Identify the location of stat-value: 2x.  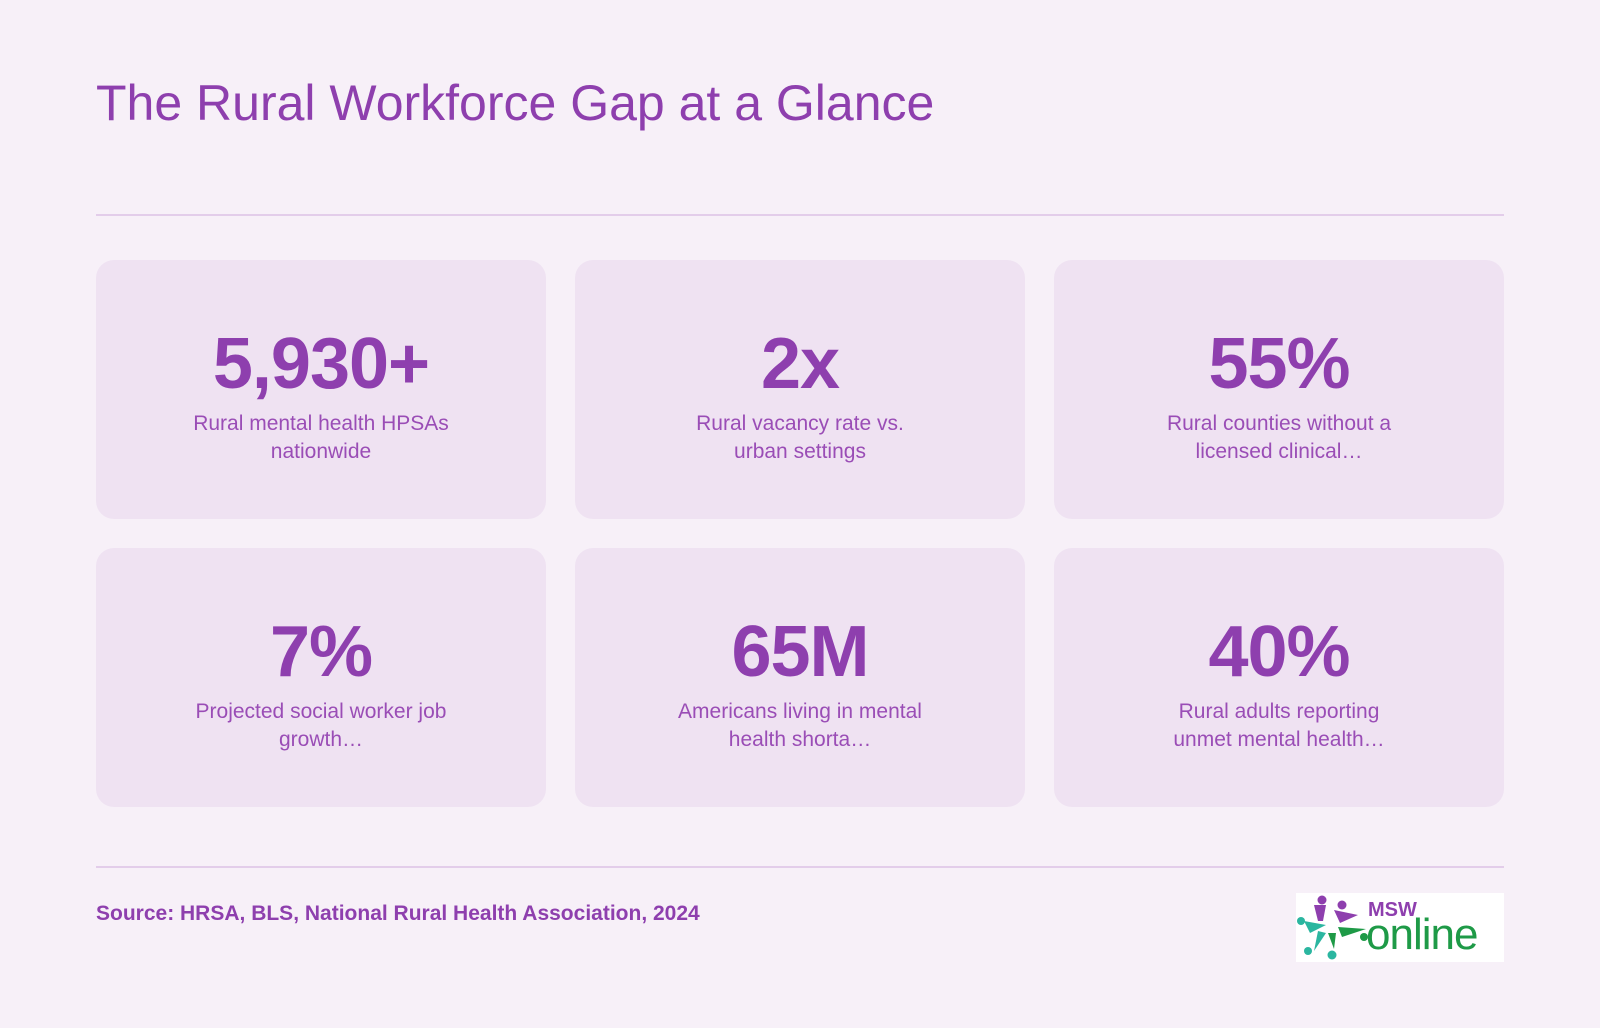
(800, 364).